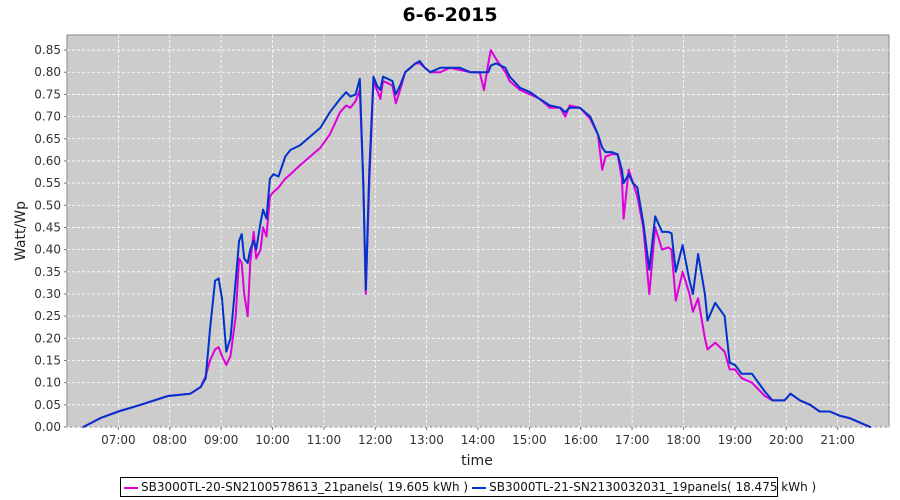 The width and height of the screenshot is (900, 500). Describe the element at coordinates (221, 440) in the screenshot. I see `x-tick-label: 09:00` at that location.